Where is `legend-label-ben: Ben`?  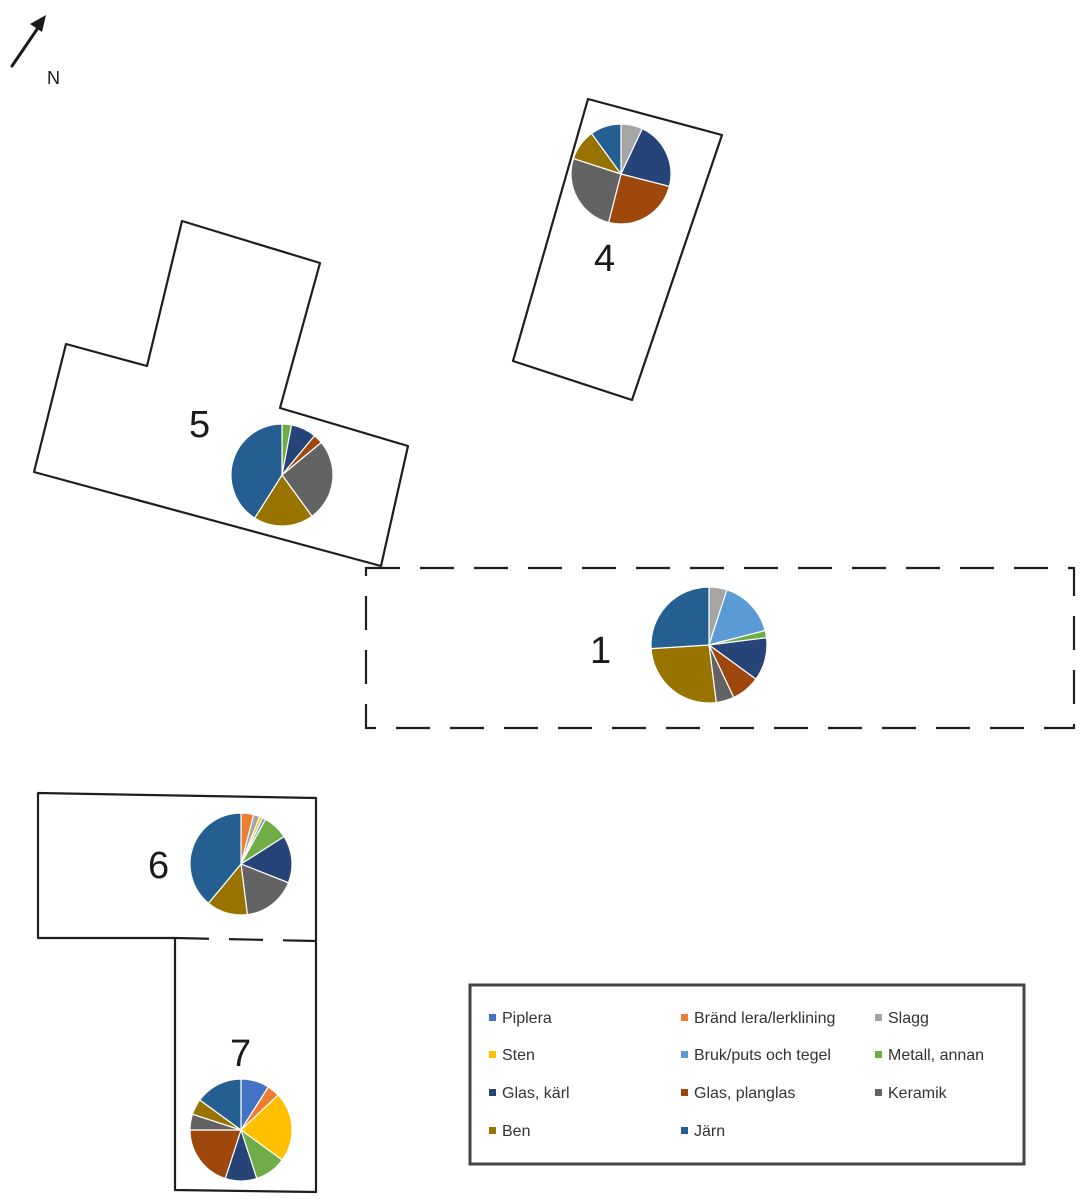 legend-label-ben: Ben is located at coordinates (516, 1131).